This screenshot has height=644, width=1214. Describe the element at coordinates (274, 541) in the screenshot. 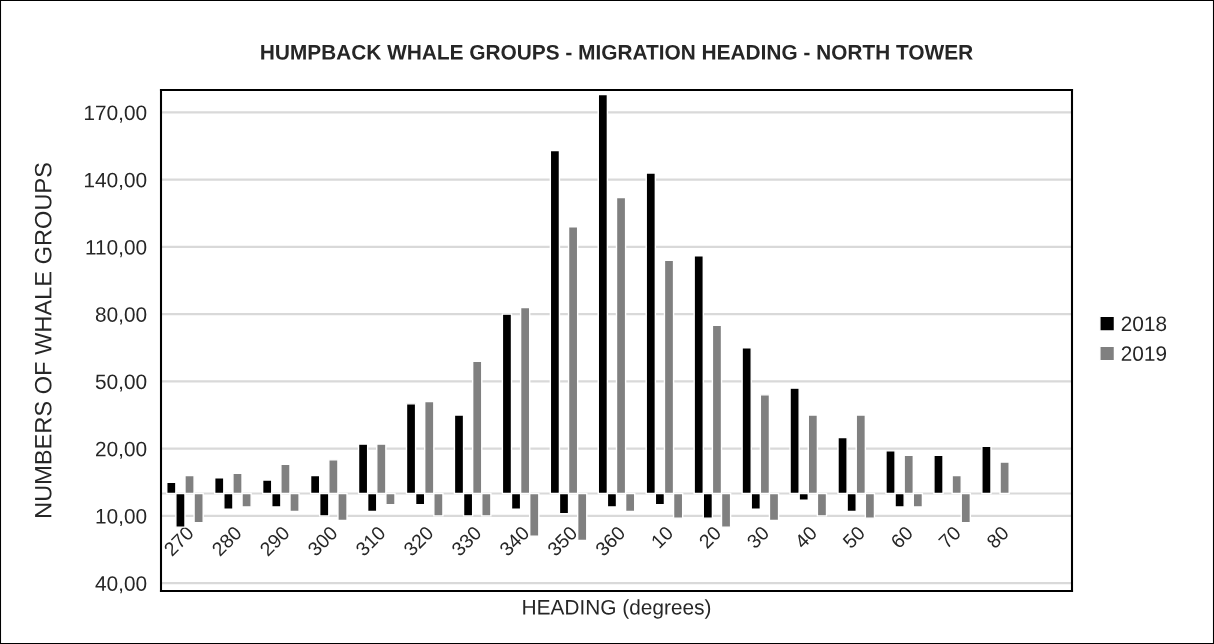

I see `x-tick-label: 290` at that location.